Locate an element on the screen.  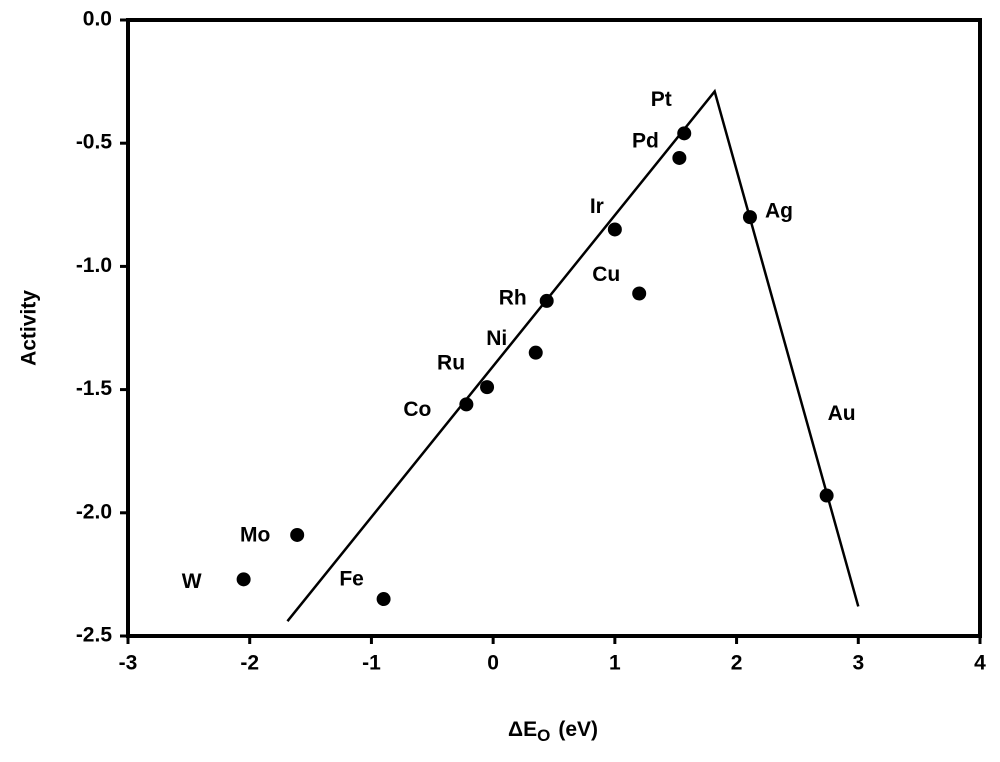
point-label: Pt is located at coordinates (661, 99).